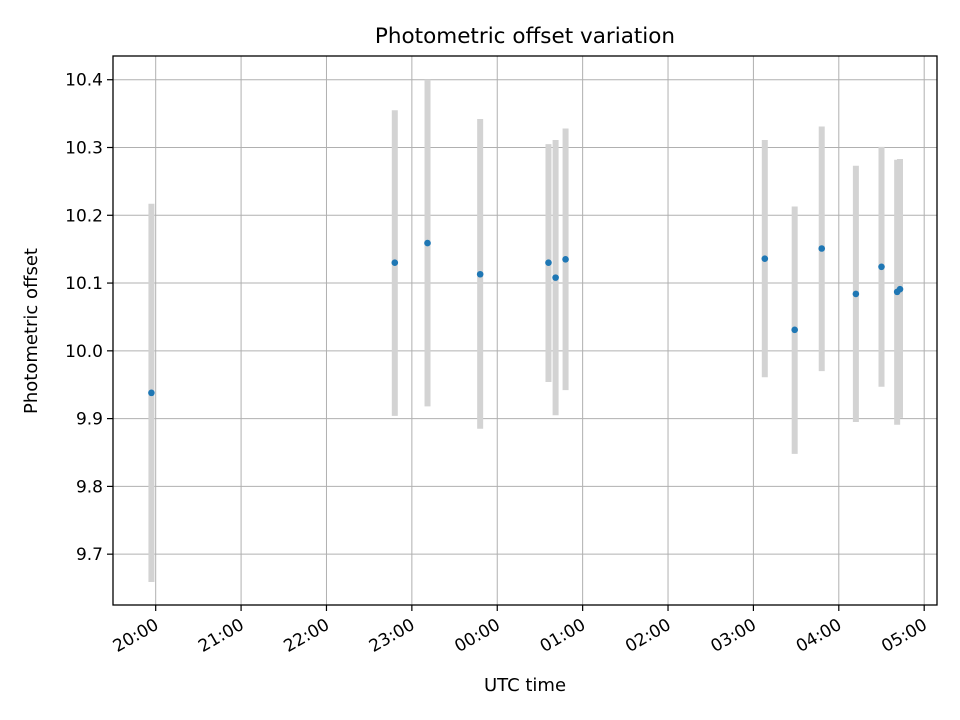 The width and height of the screenshot is (960, 720). I want to click on x-tick-label: 23:00, so click(392, 636).